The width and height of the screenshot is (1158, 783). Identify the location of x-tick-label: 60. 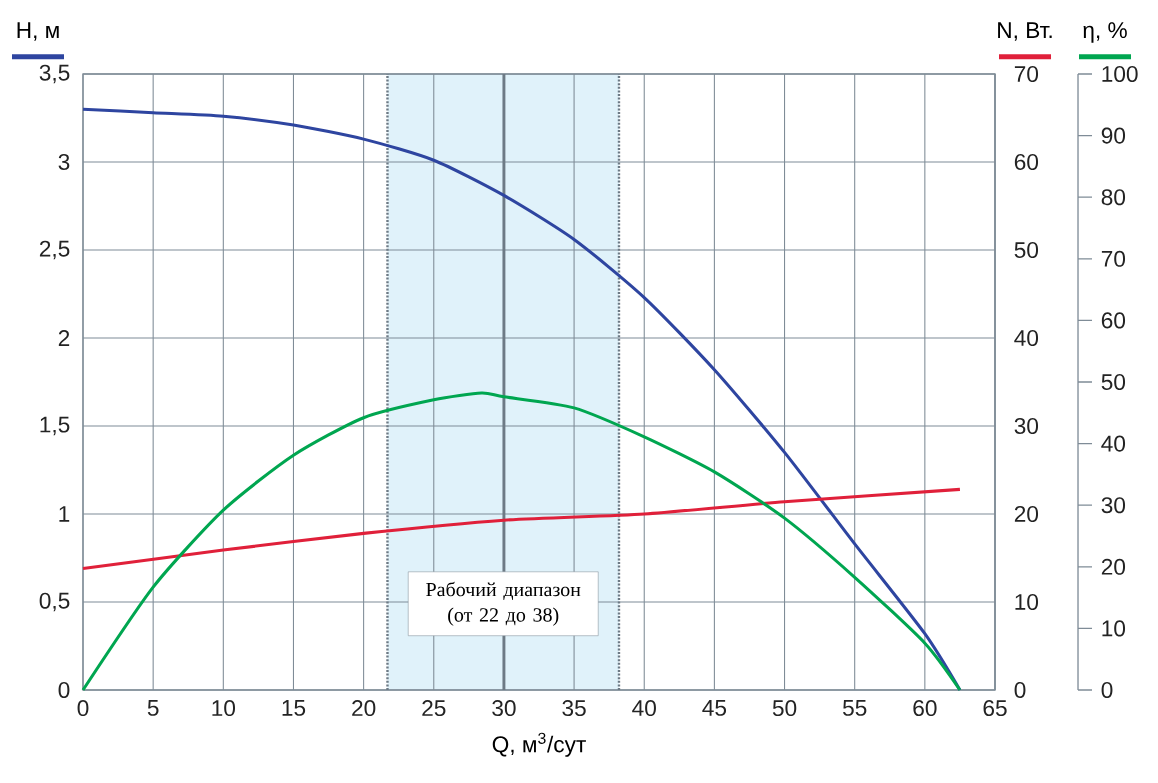
(925, 708).